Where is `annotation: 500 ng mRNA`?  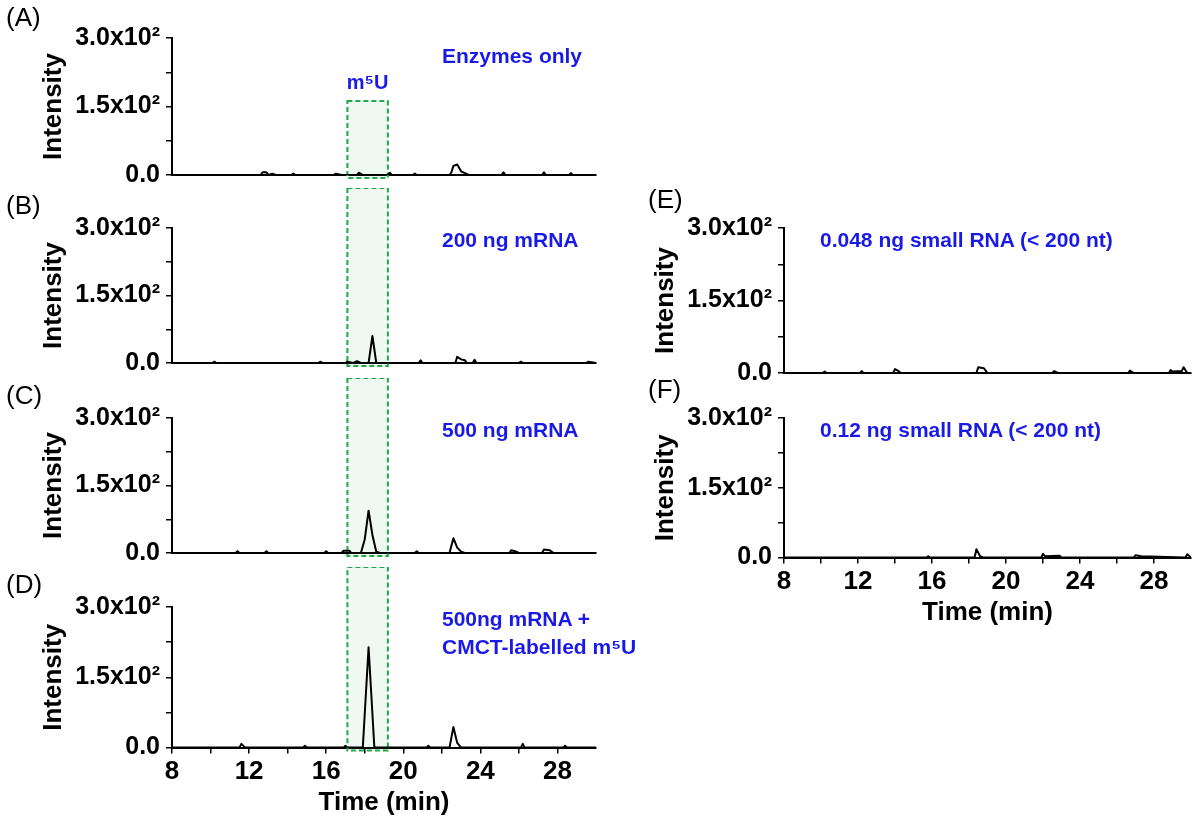 annotation: 500 ng mRNA is located at coordinates (510, 430).